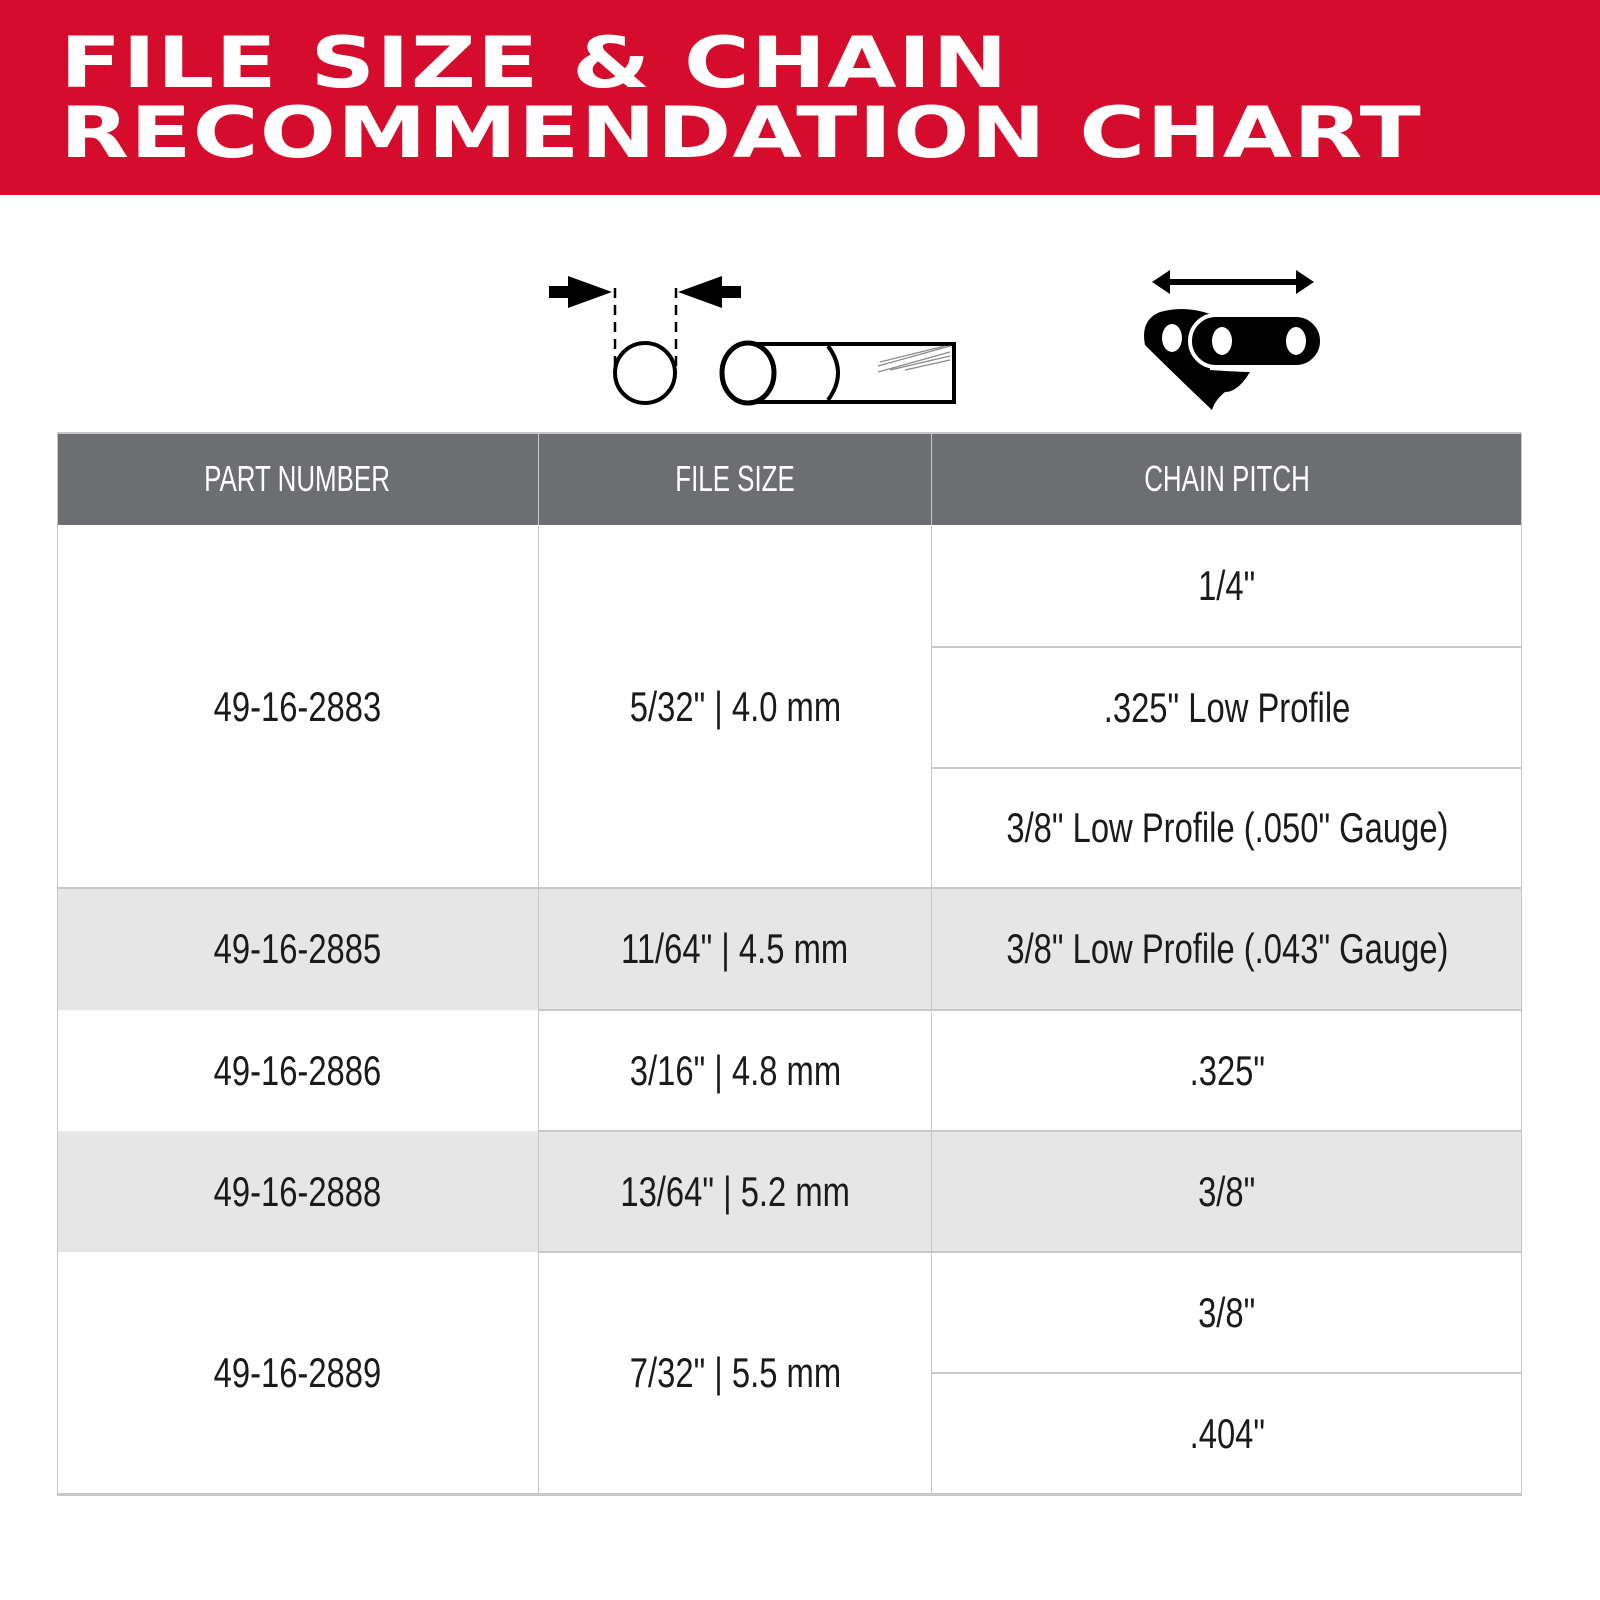 This screenshot has height=1600, width=1600. I want to click on cell-text: 49-16-2885, so click(297, 948).